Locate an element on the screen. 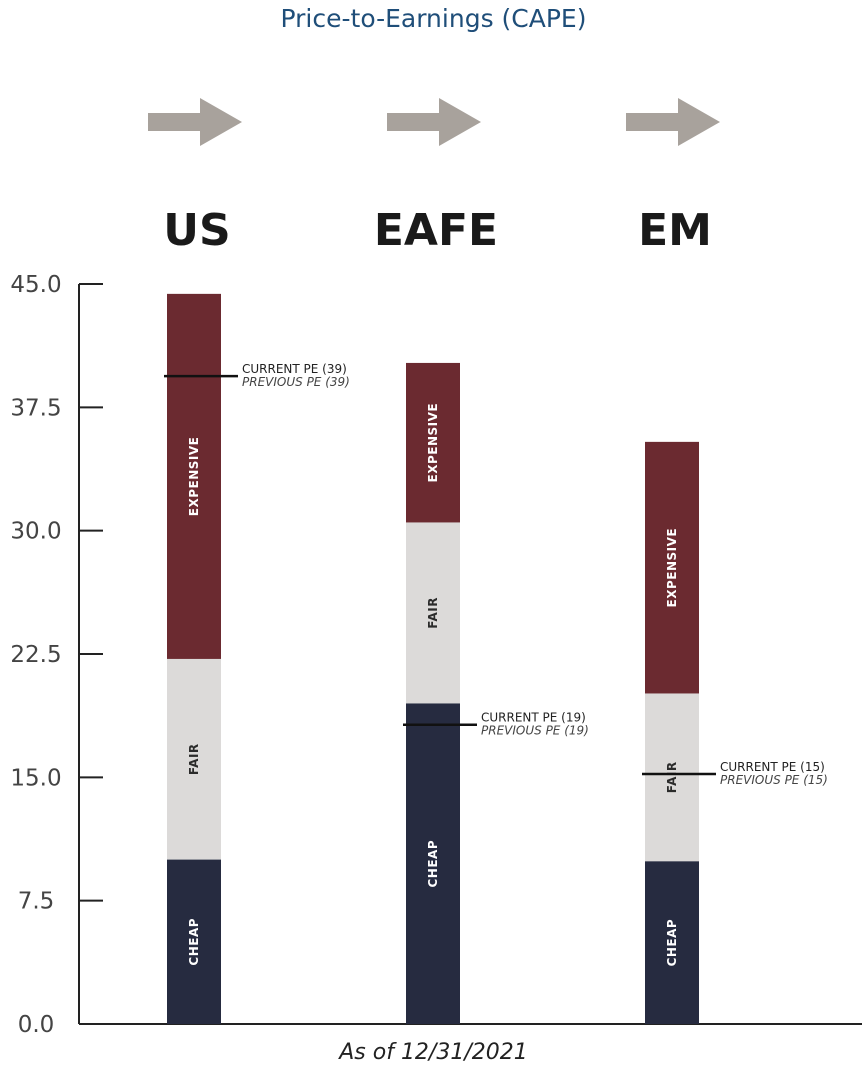  em-cheap-label: CHEAP is located at coordinates (672, 943).